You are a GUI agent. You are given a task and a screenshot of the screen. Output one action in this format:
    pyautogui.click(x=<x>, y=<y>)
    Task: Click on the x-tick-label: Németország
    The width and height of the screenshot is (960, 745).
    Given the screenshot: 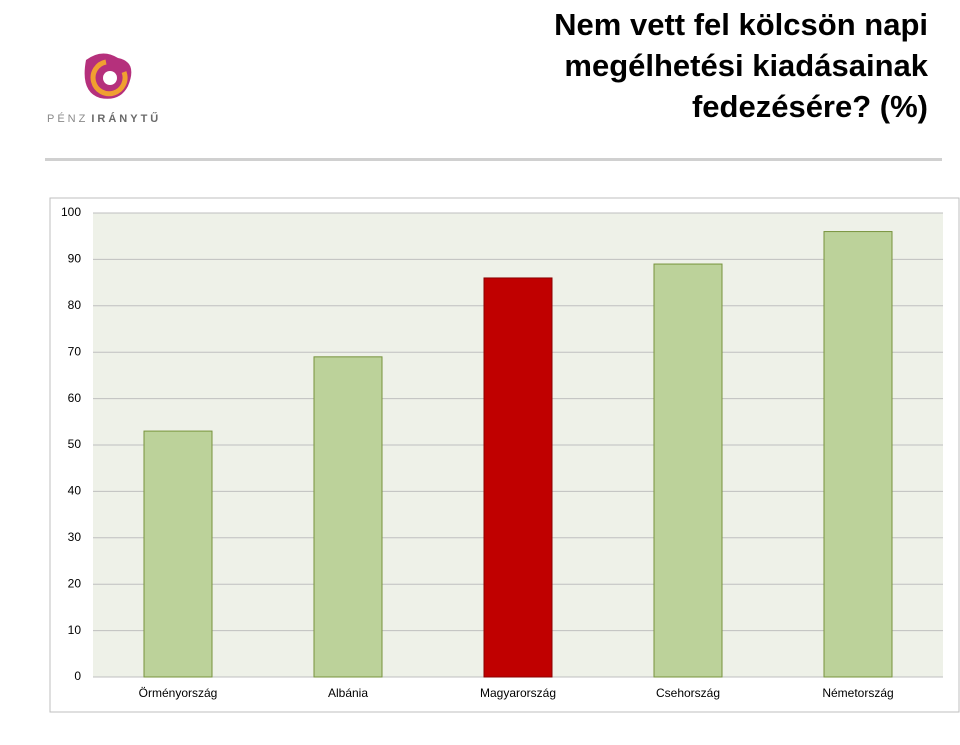 What is the action you would take?
    pyautogui.click(x=857, y=693)
    